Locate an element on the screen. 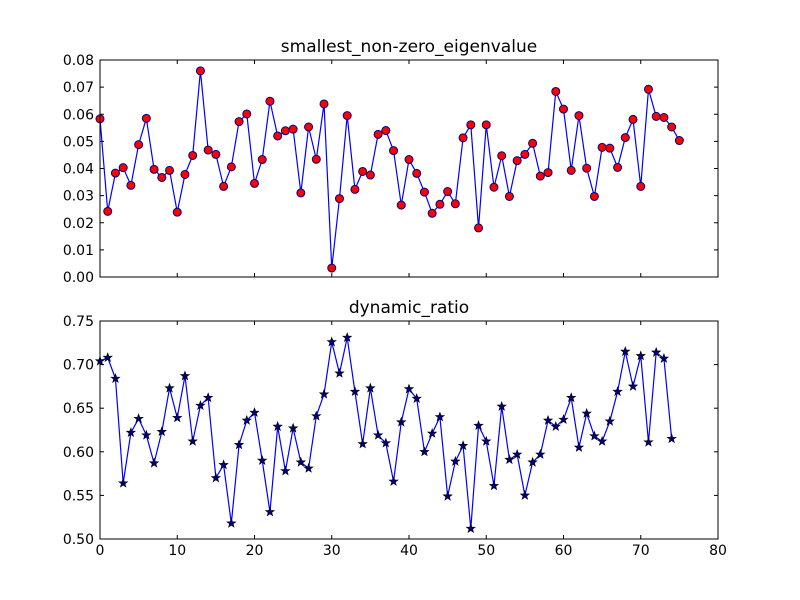  dynamic-ratio-y-tick-label: 0.55 is located at coordinates (78, 496).